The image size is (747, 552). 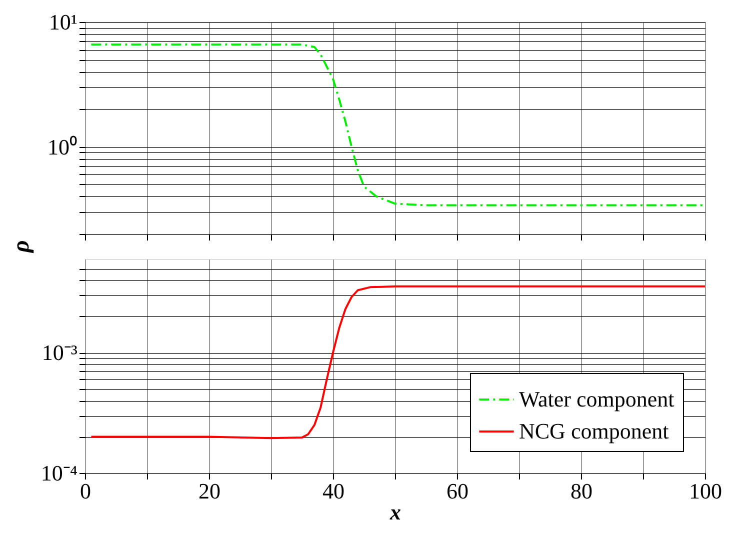 I want to click on x-tick-label: 40, so click(x=333, y=491).